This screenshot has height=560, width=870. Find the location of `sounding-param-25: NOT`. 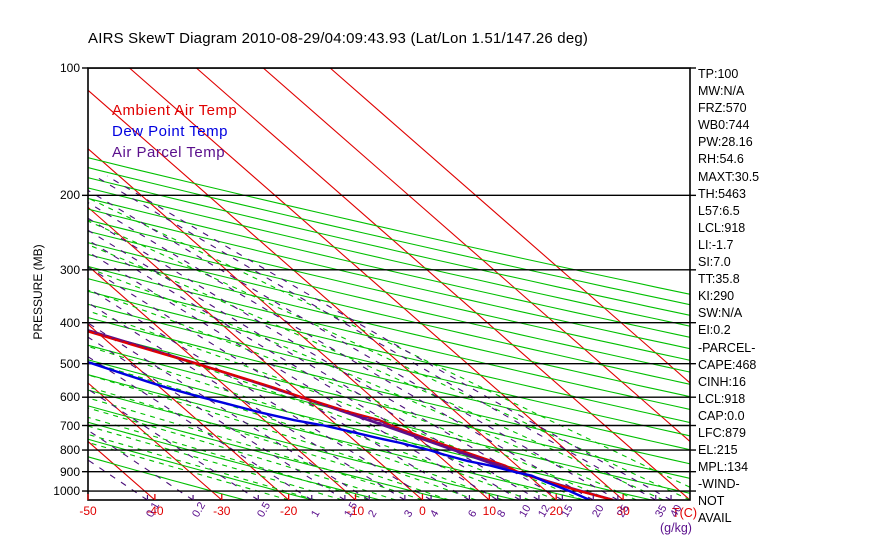

sounding-param-25: NOT is located at coordinates (711, 501).